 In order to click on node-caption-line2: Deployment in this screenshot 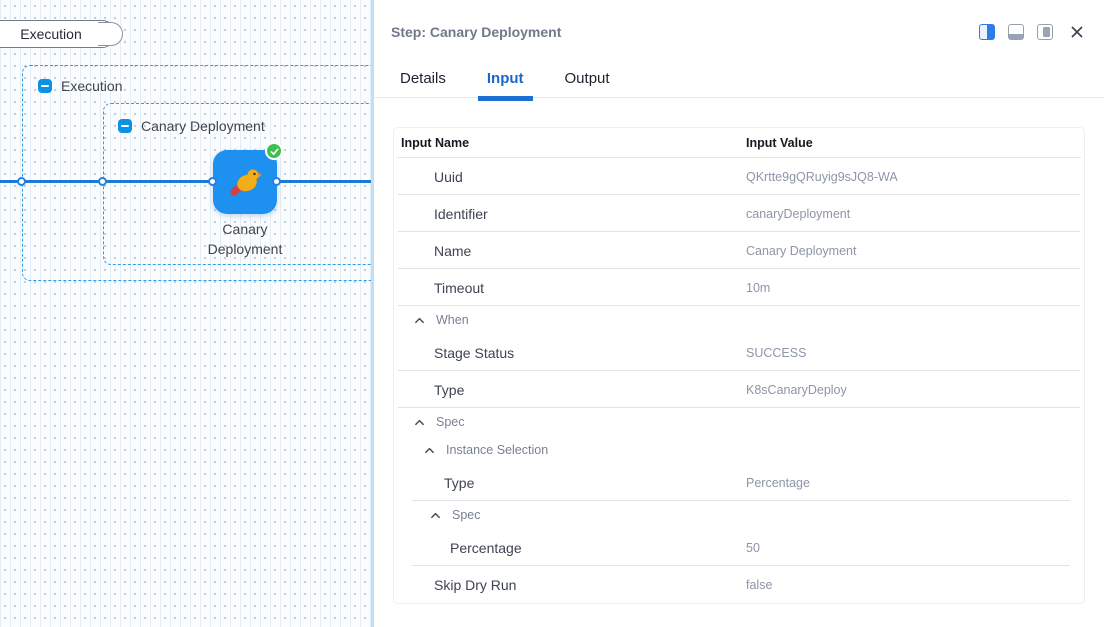, I will do `click(245, 249)`.